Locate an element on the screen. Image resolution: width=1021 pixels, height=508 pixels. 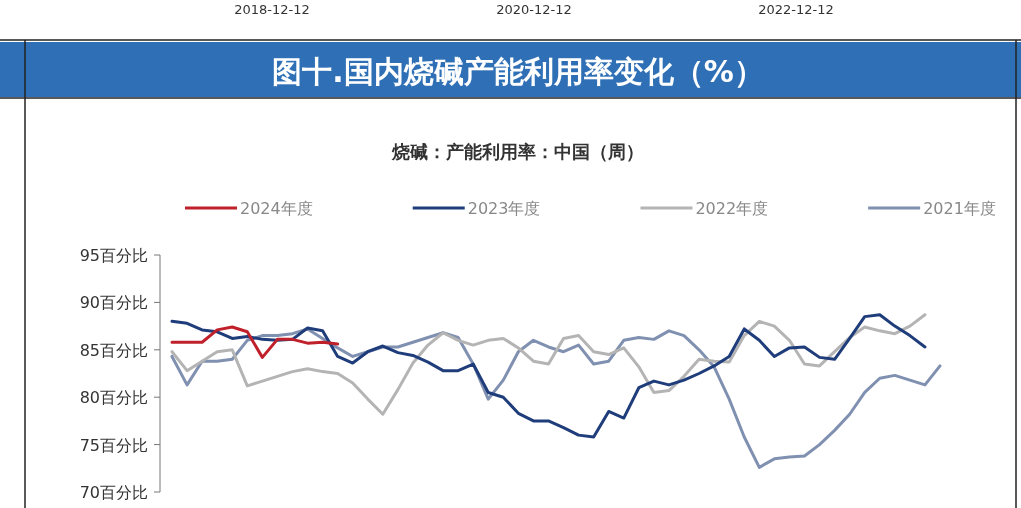
legend-label: 2022年度 is located at coordinates (732, 208).